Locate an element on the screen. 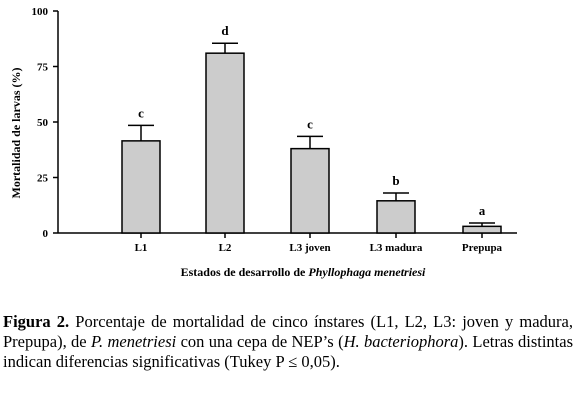 The width and height of the screenshot is (579, 412). x-ticks: L1 L2 L3 joven L3 madura Prepupa is located at coordinates (319, 243).